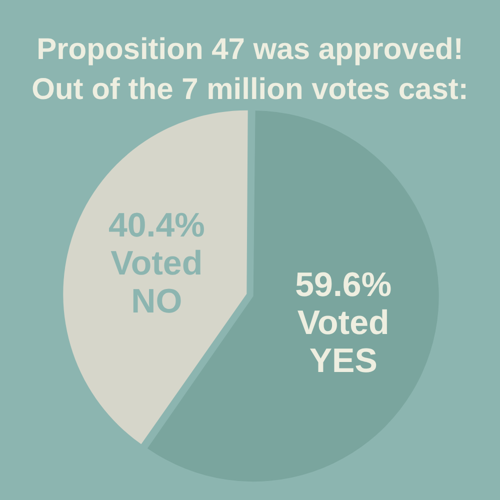 This screenshot has height=500, width=500. I want to click on slice-label: Voted NO, so click(156, 282).